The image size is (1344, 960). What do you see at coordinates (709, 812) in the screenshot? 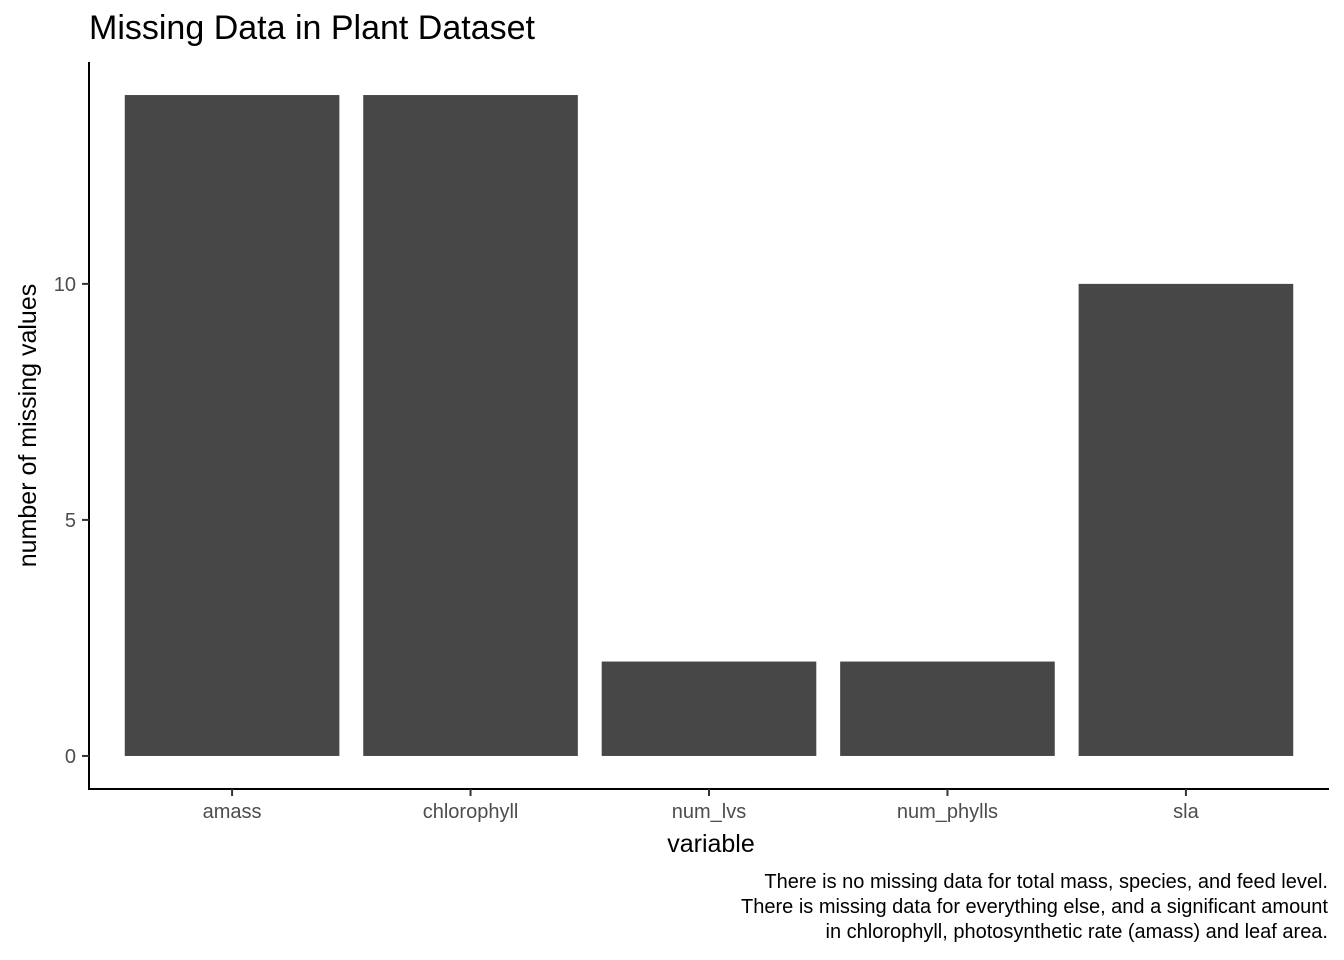
I see `x-tick-label: num_lvs` at bounding box center [709, 812].